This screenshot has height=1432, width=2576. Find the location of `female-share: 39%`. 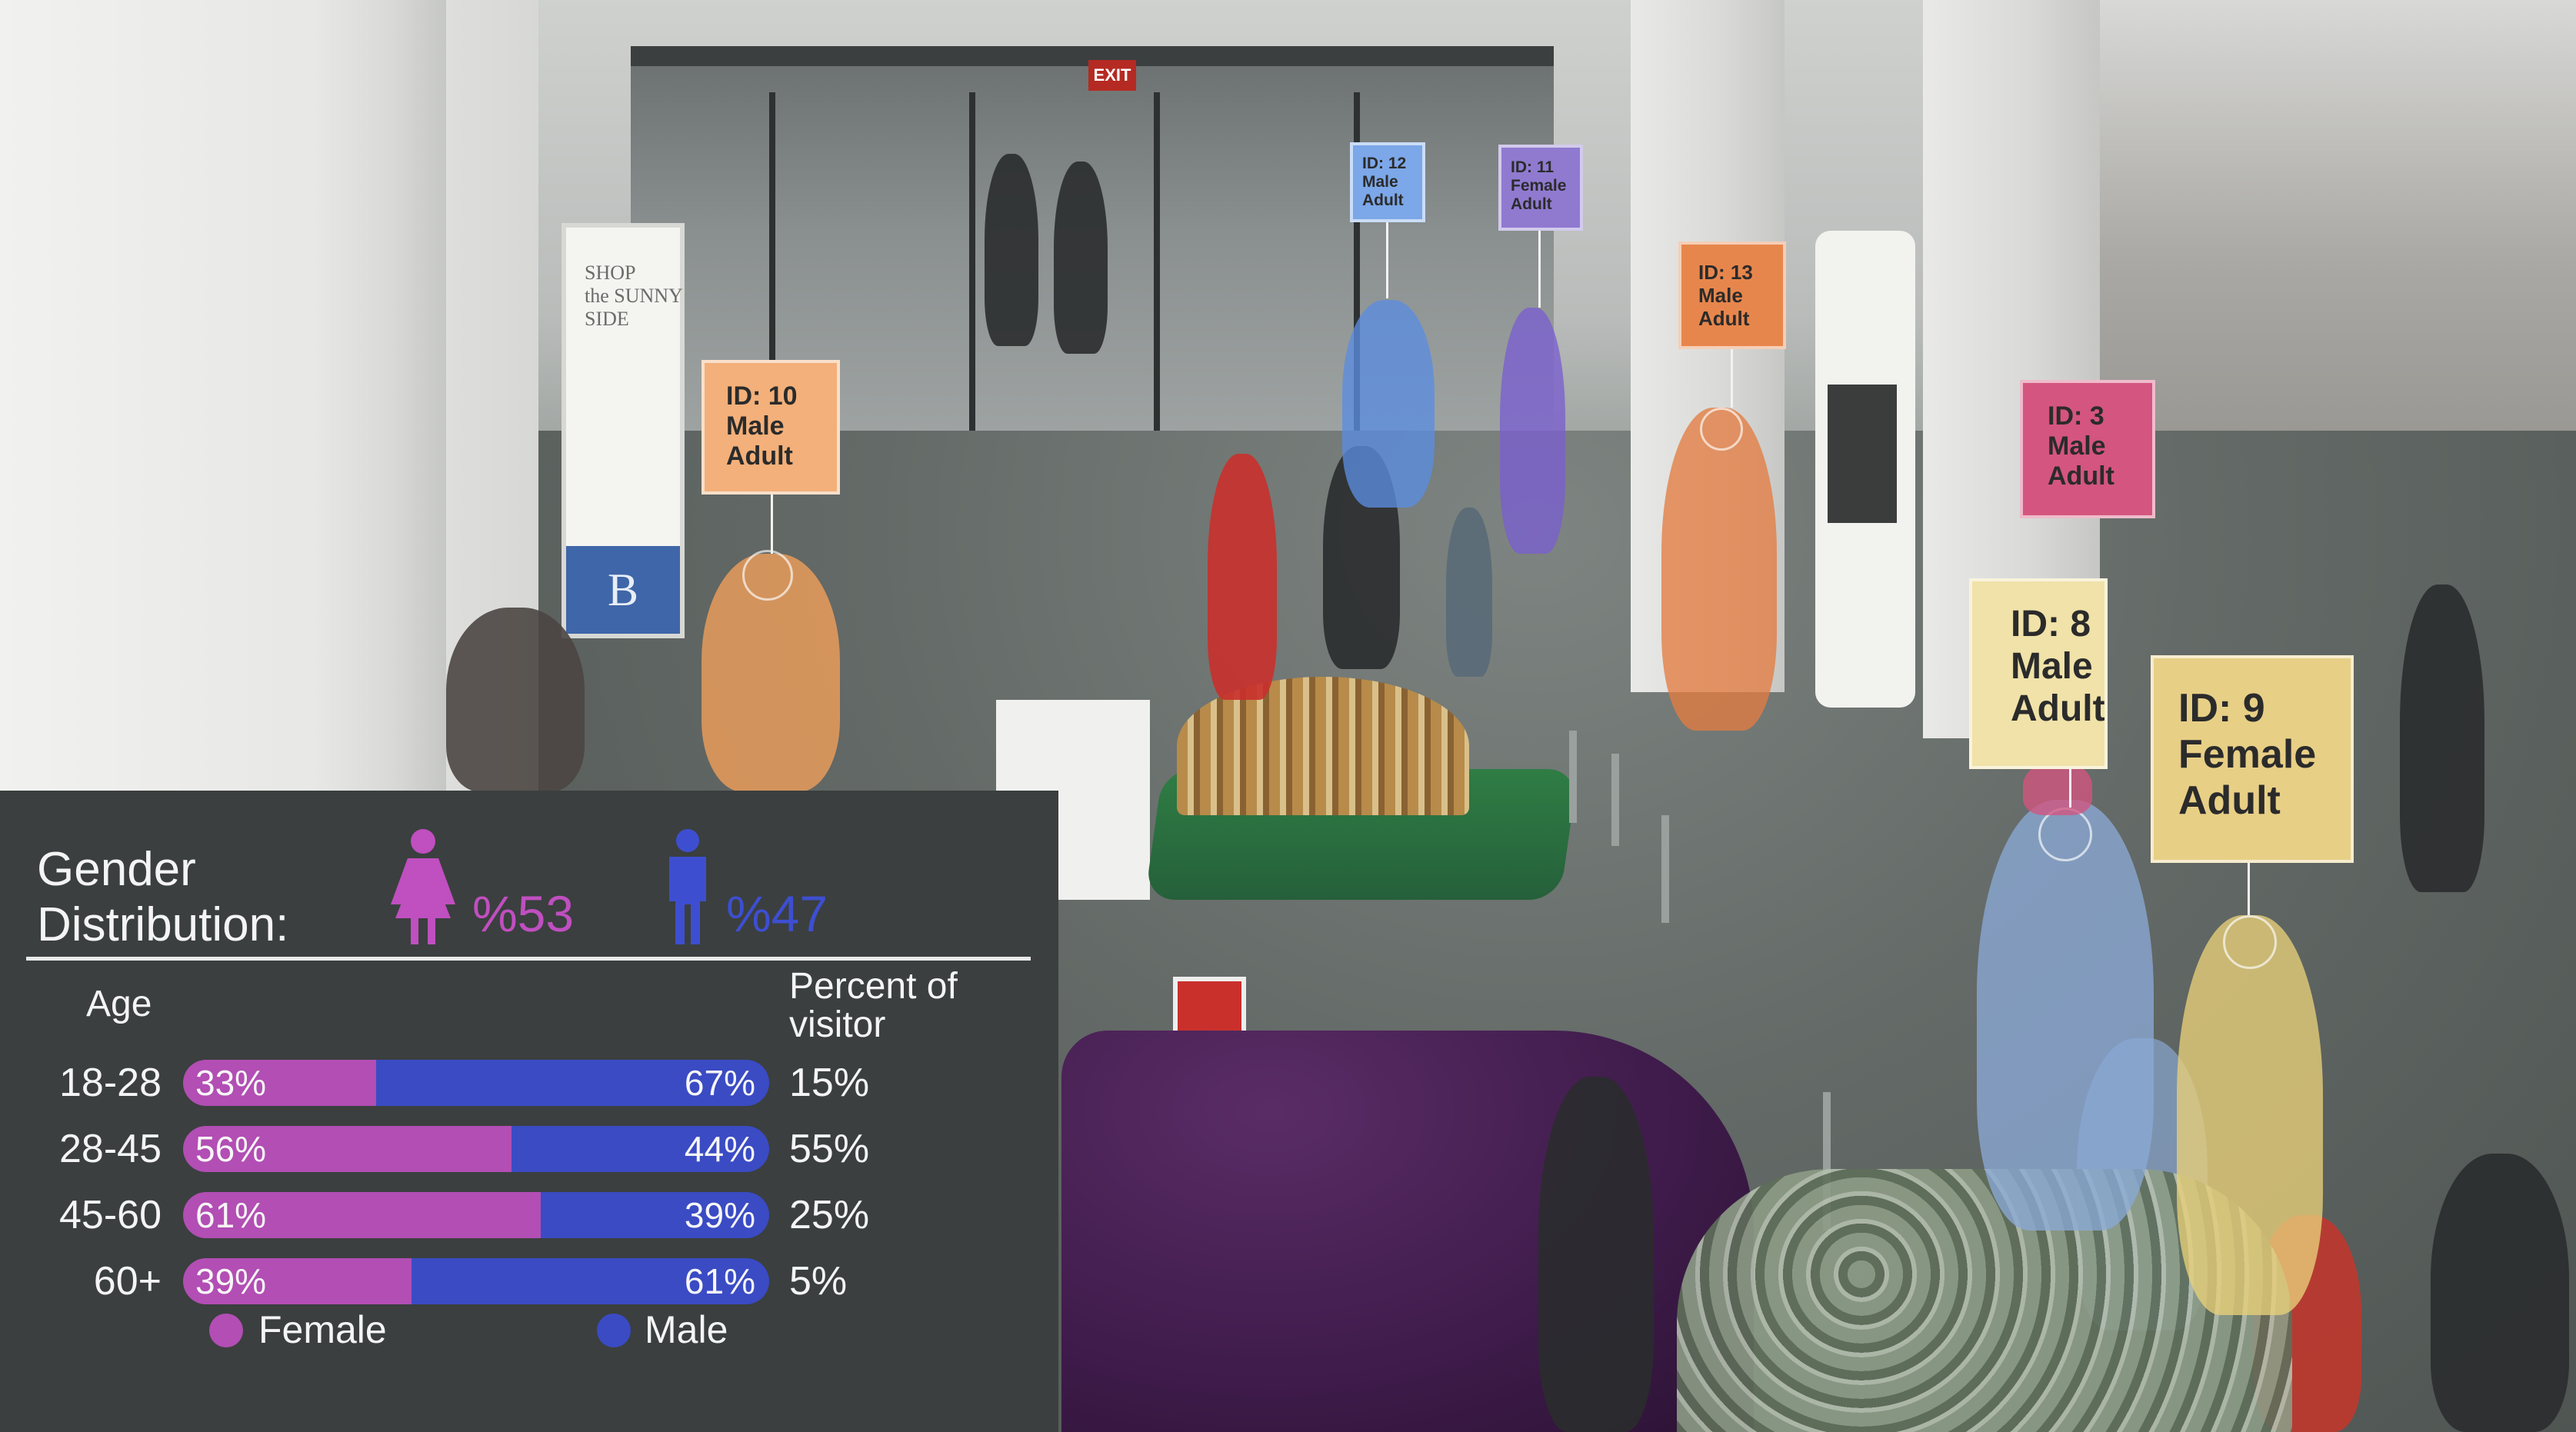

female-share: 39% is located at coordinates (297, 1281).